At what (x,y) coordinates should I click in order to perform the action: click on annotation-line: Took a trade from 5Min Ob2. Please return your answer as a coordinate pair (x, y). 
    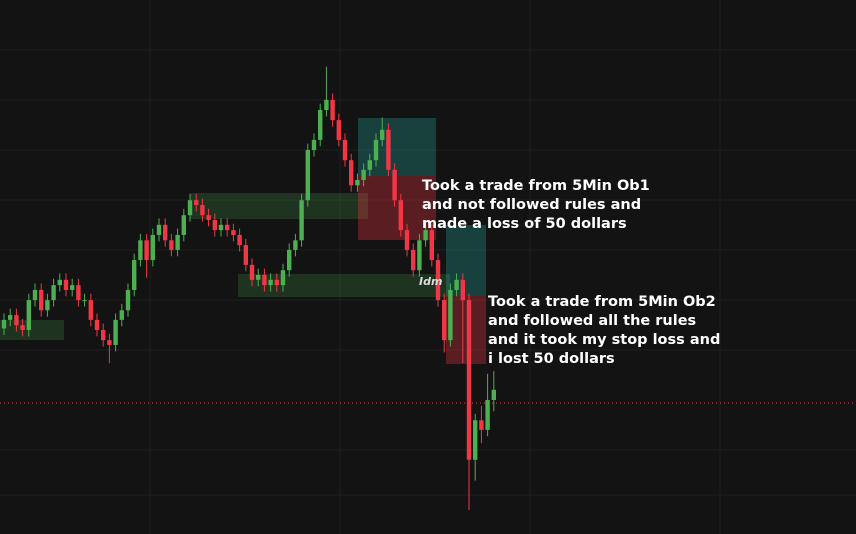
    Looking at the image, I should click on (602, 302).